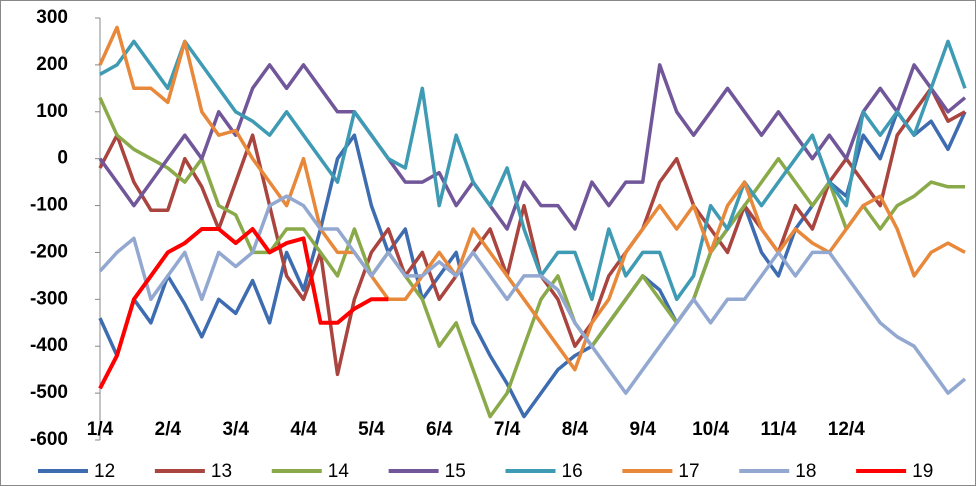 The height and width of the screenshot is (486, 976). Describe the element at coordinates (100, 429) in the screenshot. I see `x-tick-label: 1/4` at that location.